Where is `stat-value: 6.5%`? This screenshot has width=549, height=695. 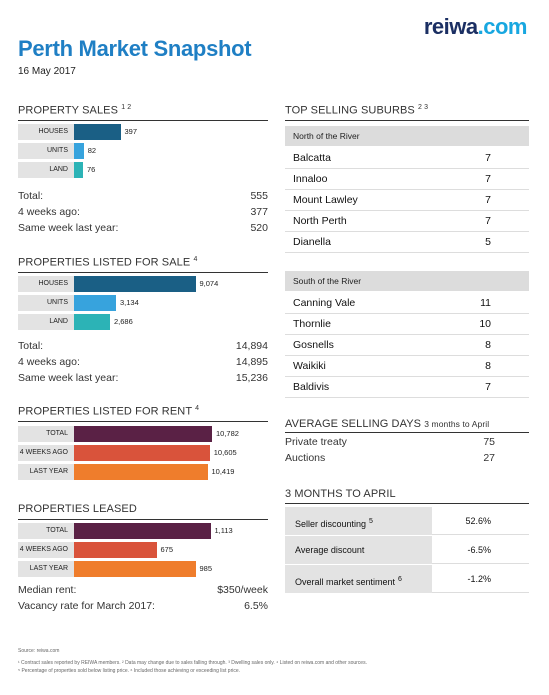 stat-value: 6.5% is located at coordinates (256, 606).